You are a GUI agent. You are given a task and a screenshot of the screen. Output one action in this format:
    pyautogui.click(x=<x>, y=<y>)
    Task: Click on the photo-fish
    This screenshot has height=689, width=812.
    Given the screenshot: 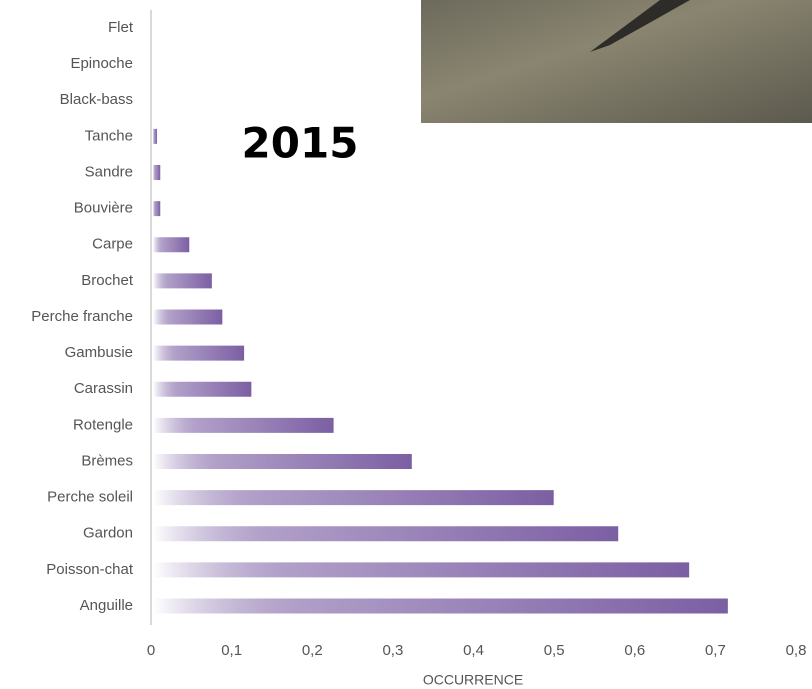 What is the action you would take?
    pyautogui.click(x=640, y=26)
    